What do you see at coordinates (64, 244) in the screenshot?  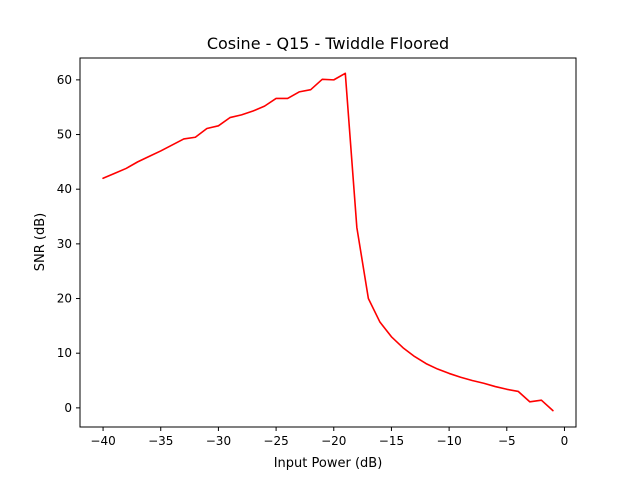 I see `y-tick-label: 30` at bounding box center [64, 244].